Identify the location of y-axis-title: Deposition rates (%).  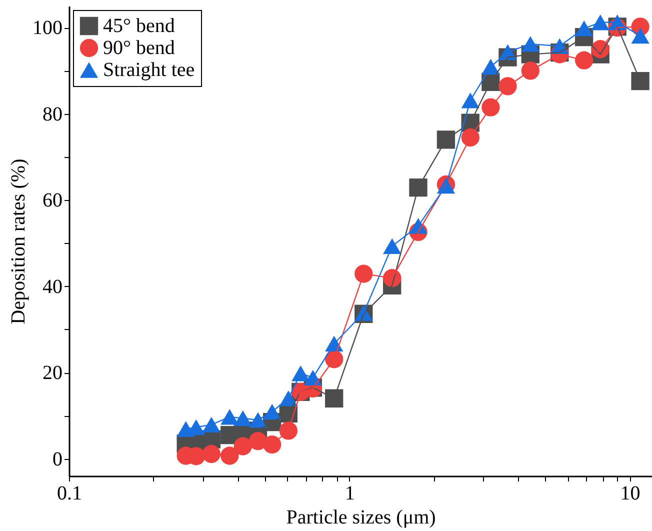
(19, 241).